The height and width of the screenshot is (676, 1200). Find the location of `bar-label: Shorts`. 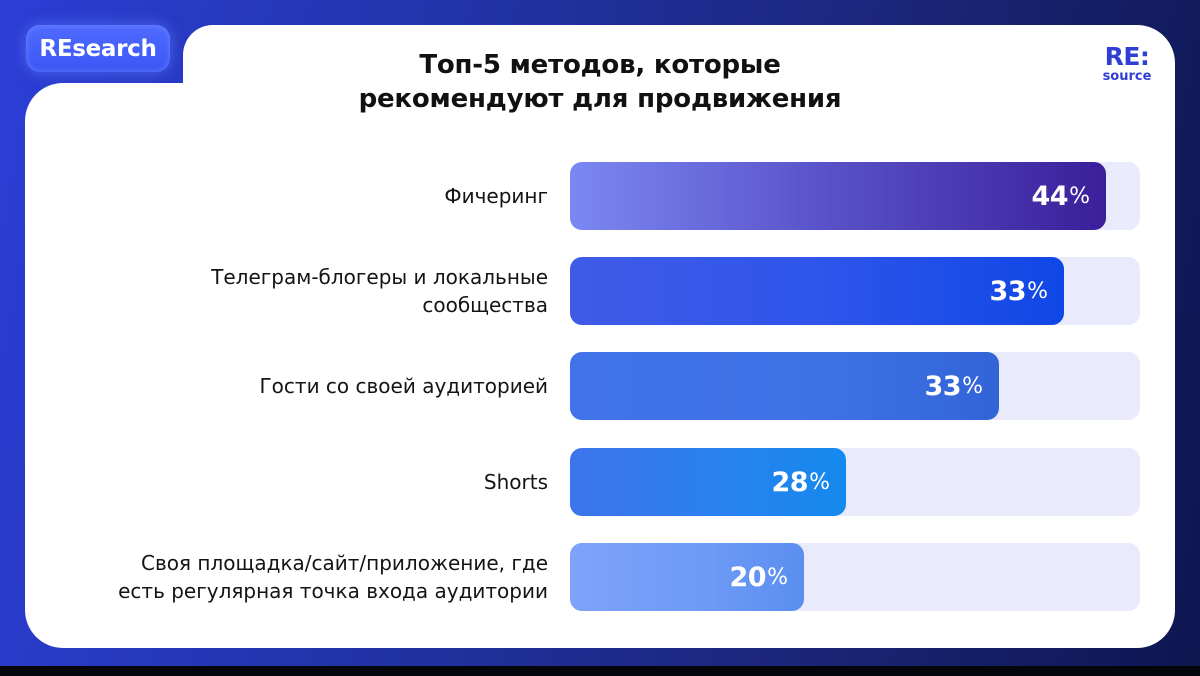

bar-label: Shorts is located at coordinates (515, 482).